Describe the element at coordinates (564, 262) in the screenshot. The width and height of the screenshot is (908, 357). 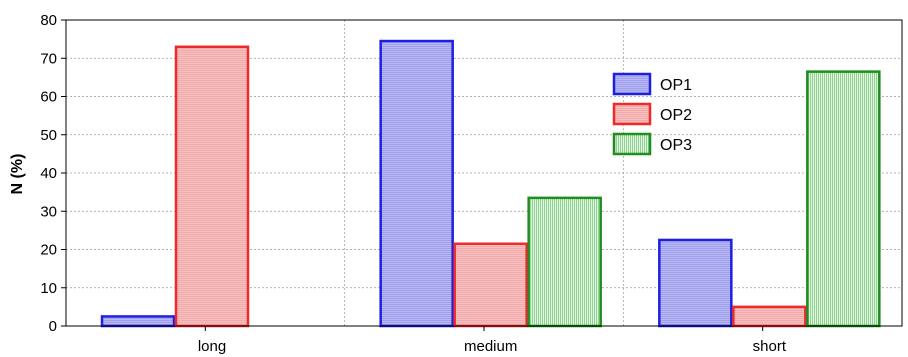
I see `bar-op3-medium` at that location.